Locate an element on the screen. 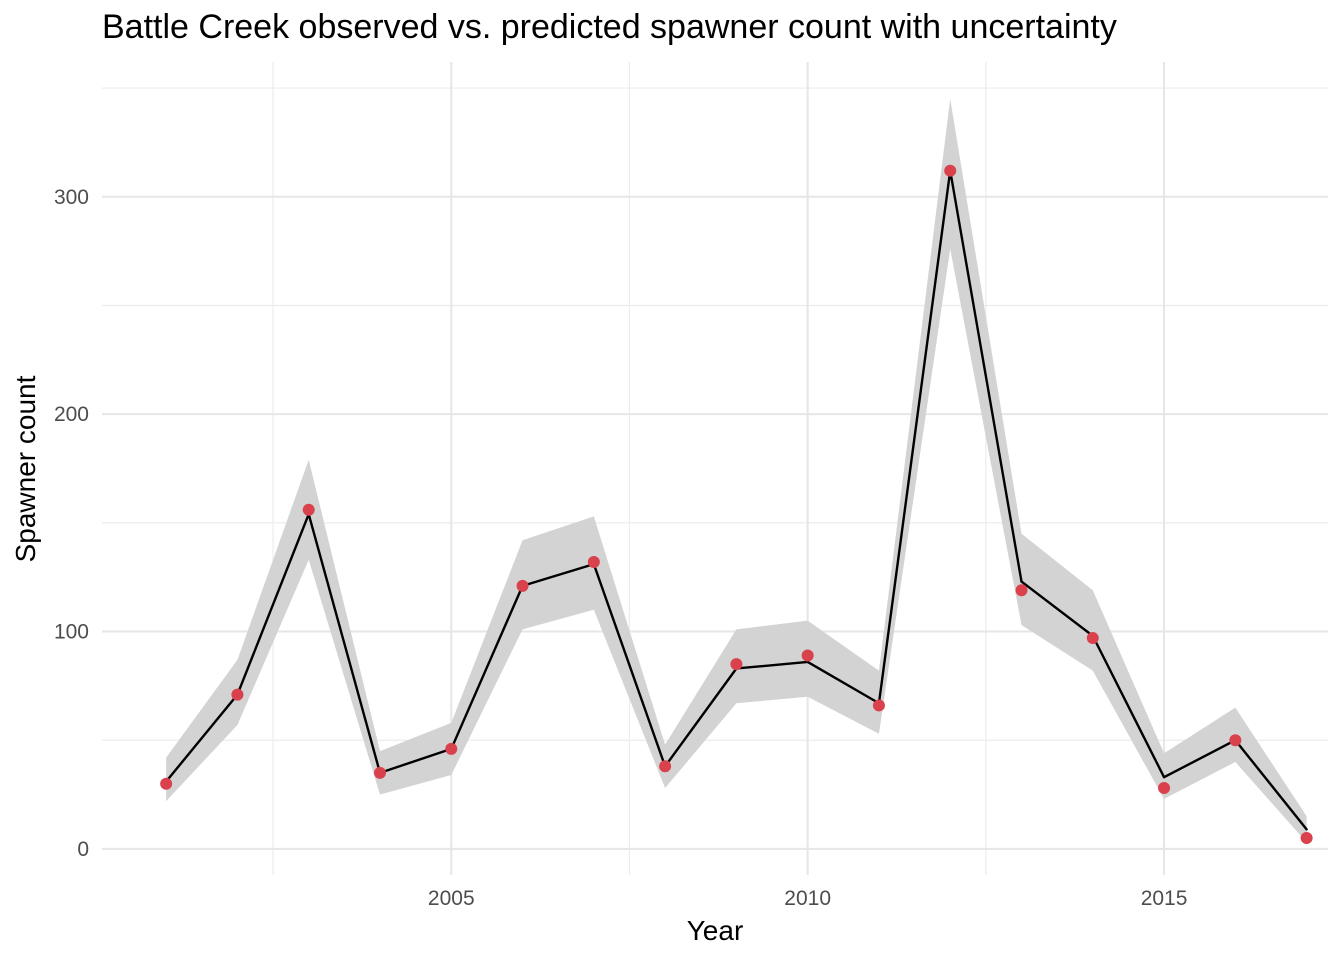 This screenshot has width=1344, height=960. x-tick-label: 2015 is located at coordinates (1164, 898).